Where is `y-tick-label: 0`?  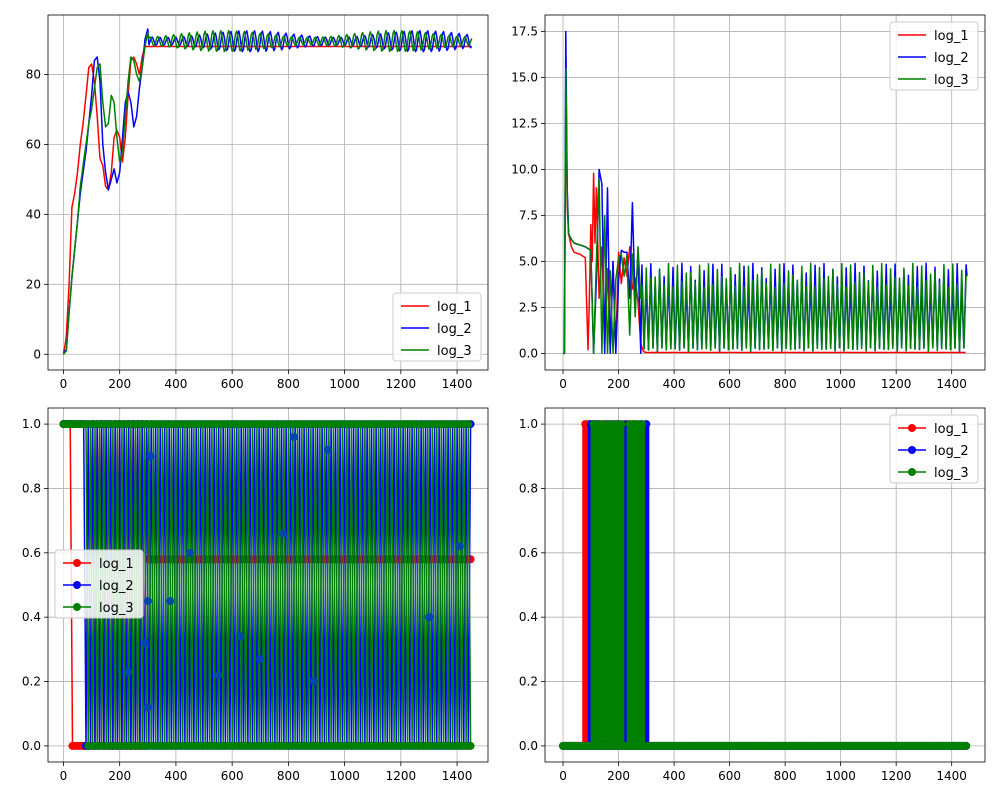
y-tick-label: 0 is located at coordinates (37, 354).